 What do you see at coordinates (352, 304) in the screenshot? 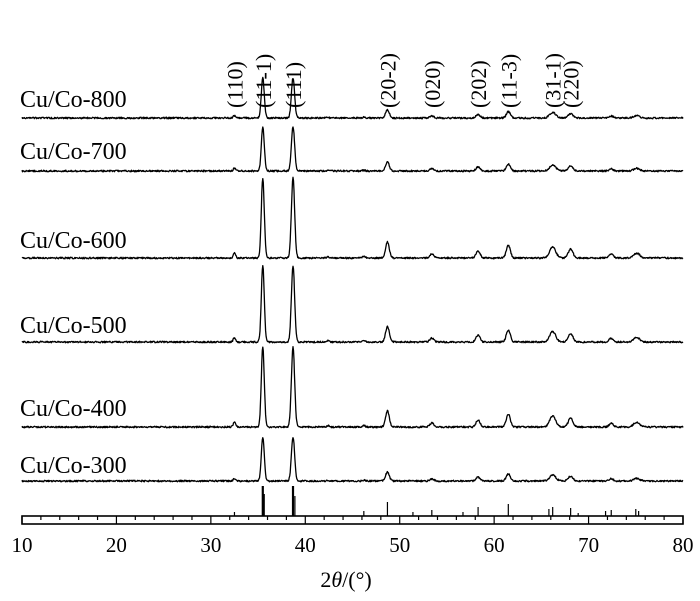
I see `xrd-trace-Cu/Co-500` at bounding box center [352, 304].